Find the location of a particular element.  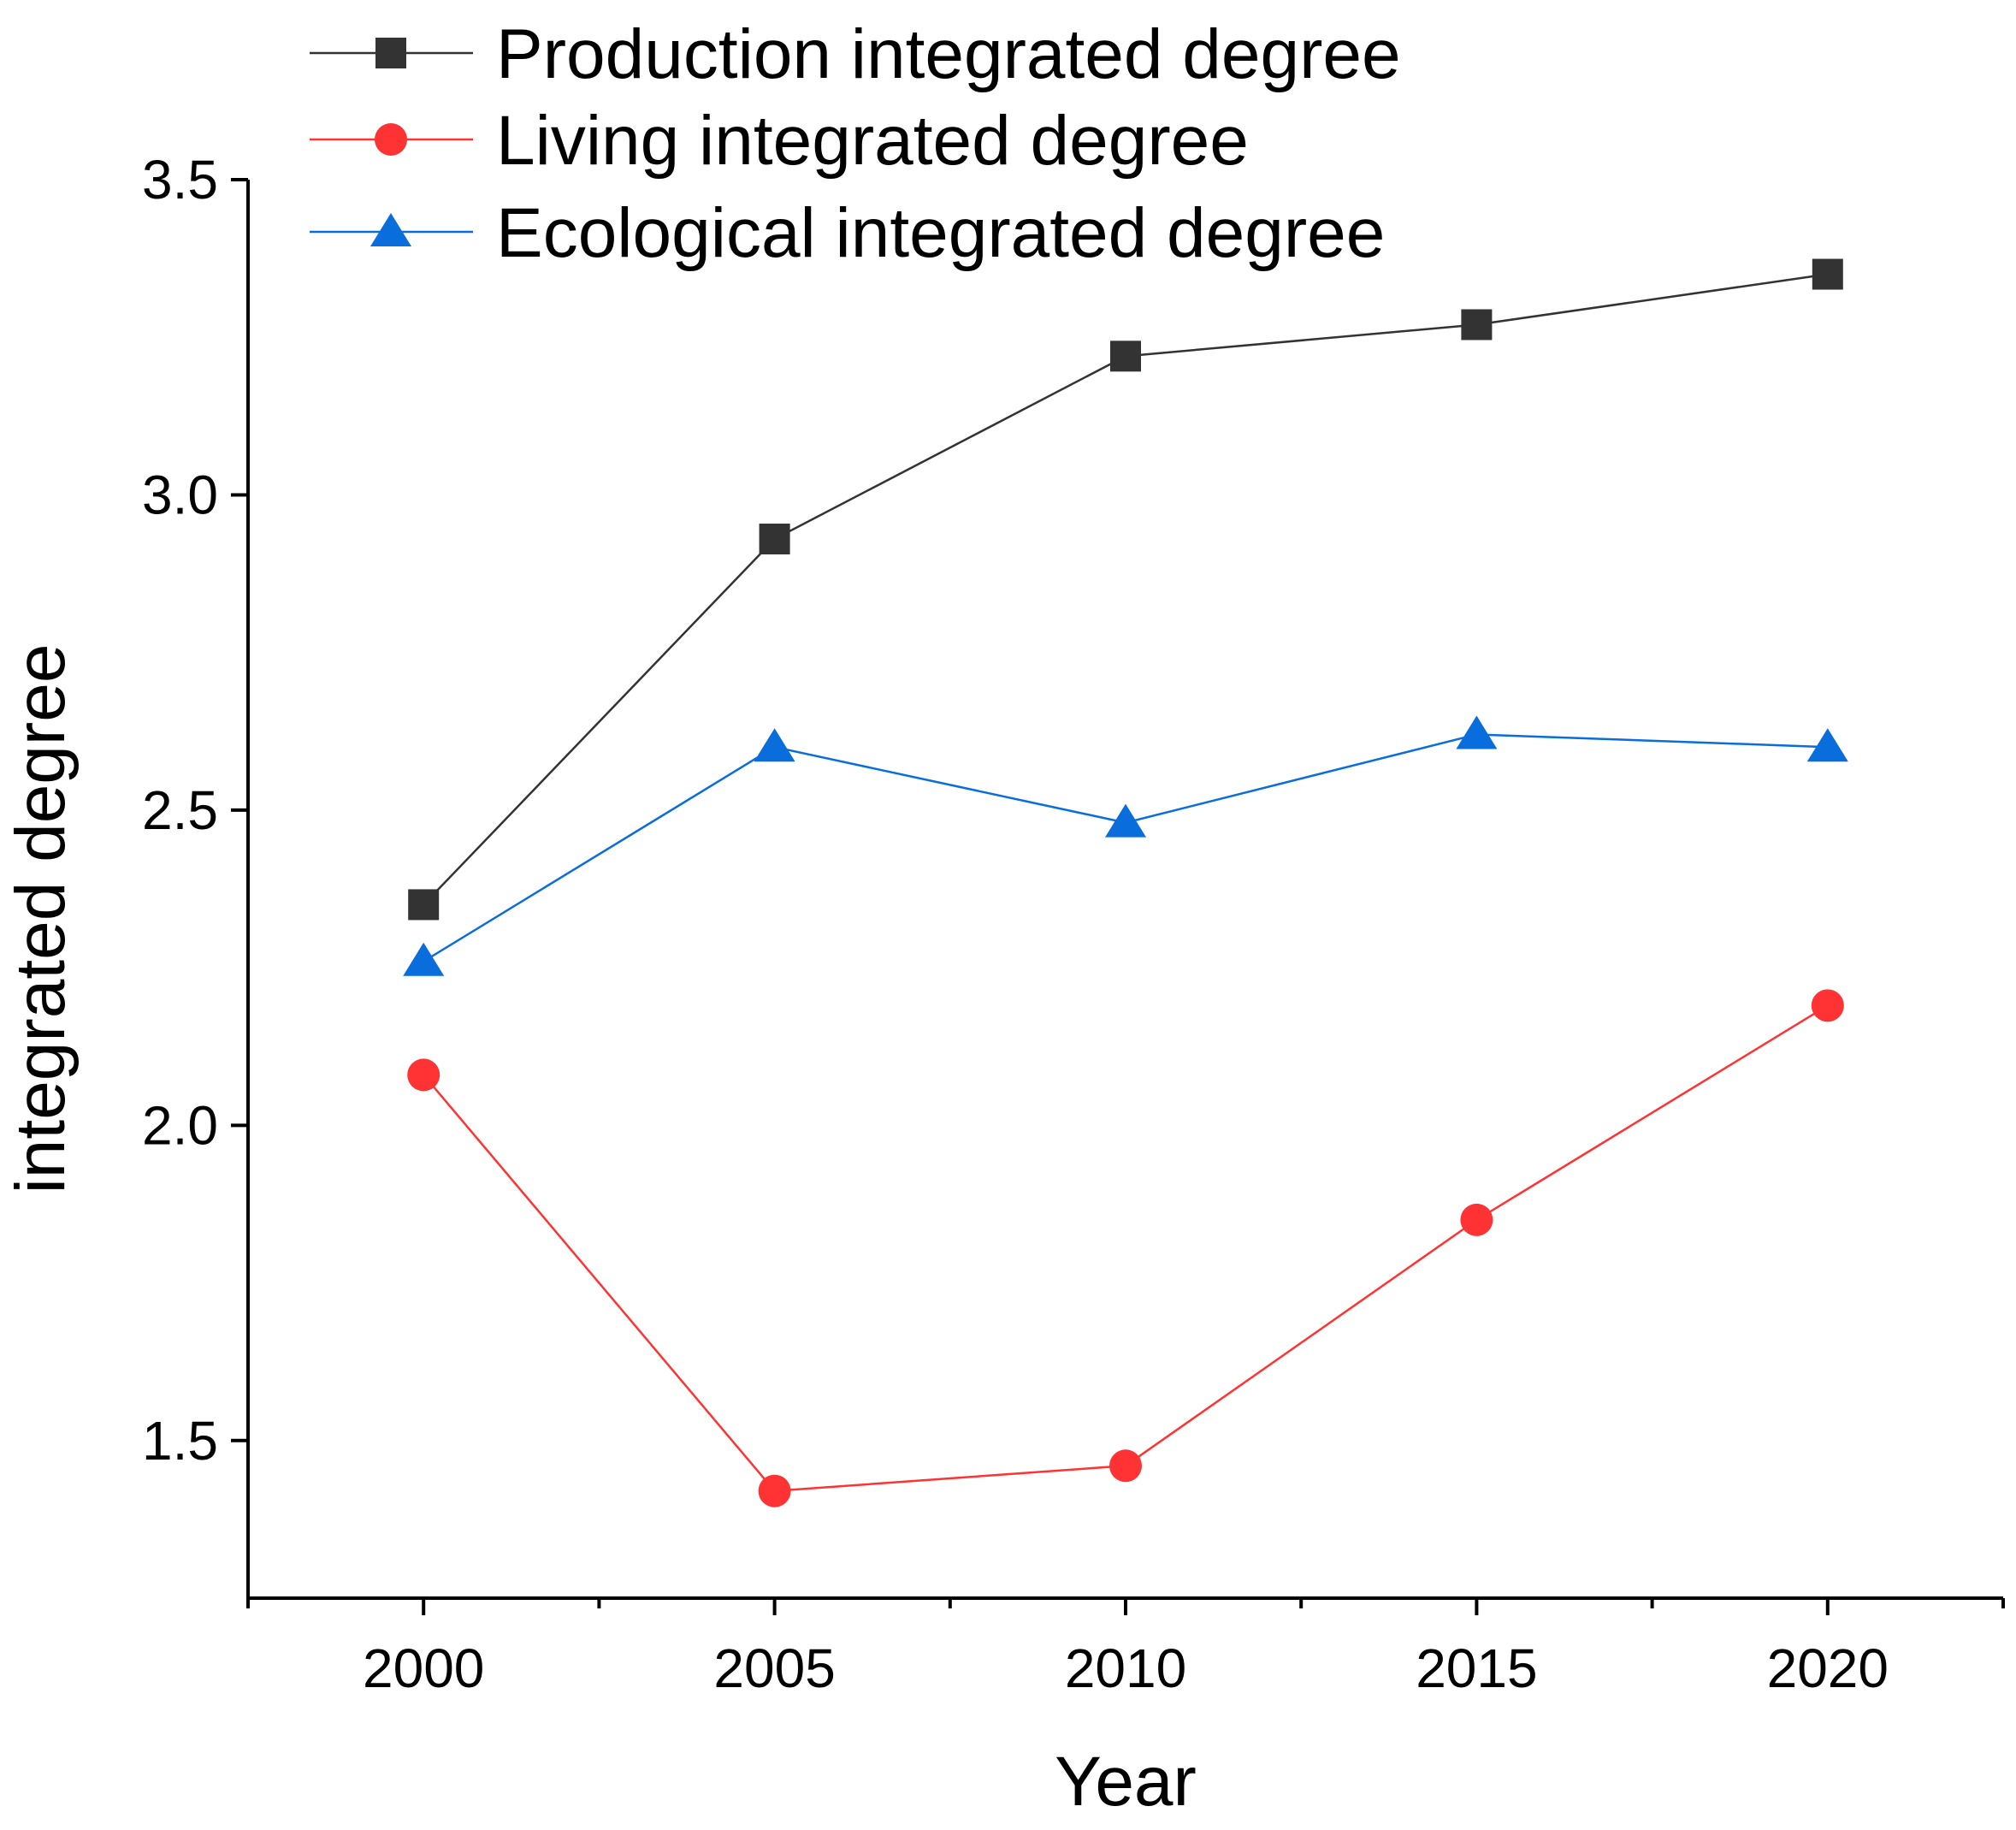

legend-item: Production integrated degree is located at coordinates (855, 54).